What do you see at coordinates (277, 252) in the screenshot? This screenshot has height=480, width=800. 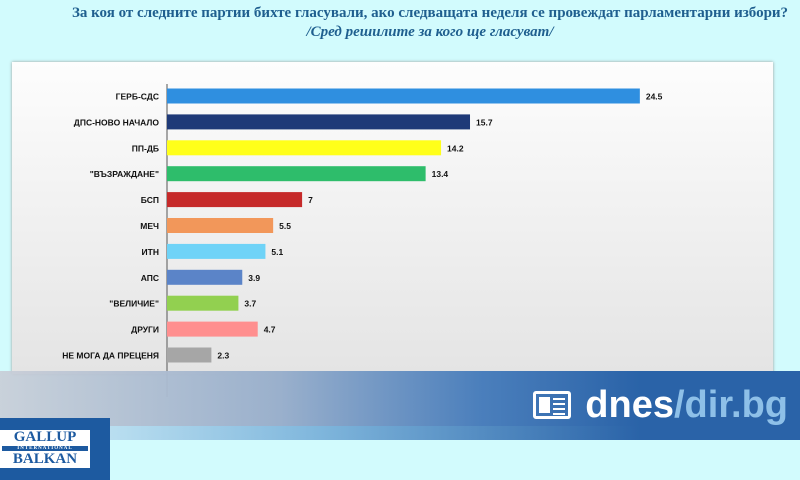 I see `value-label: 5.1` at bounding box center [277, 252].